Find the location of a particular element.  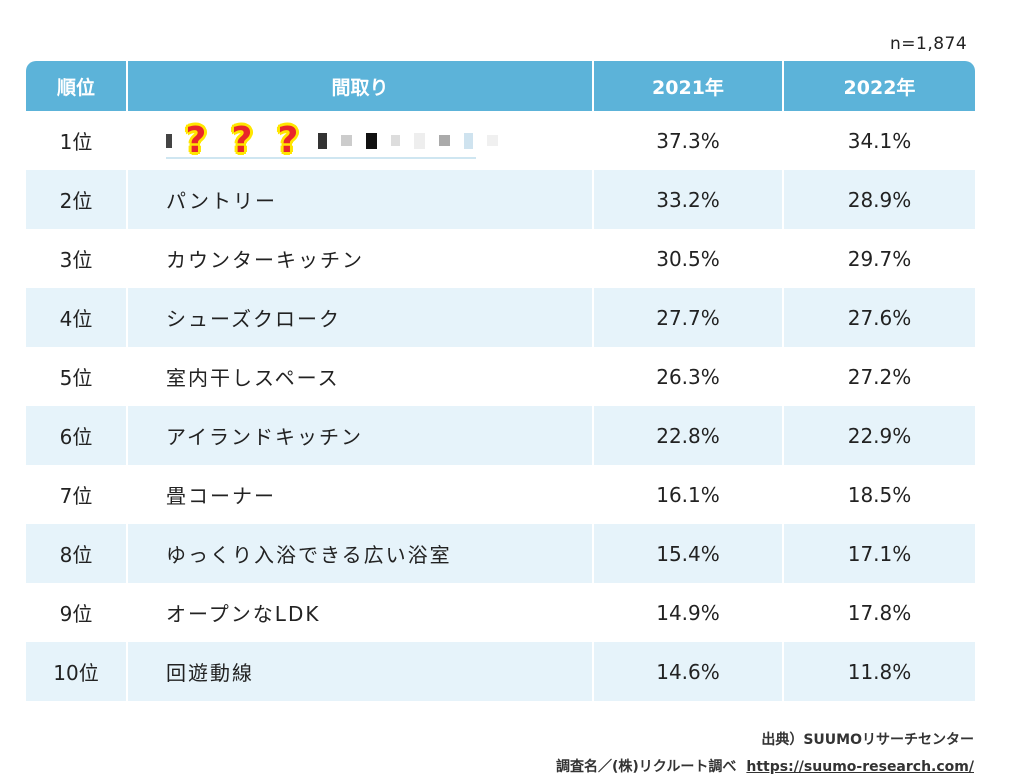

value-2022: 17.8% is located at coordinates (879, 612).